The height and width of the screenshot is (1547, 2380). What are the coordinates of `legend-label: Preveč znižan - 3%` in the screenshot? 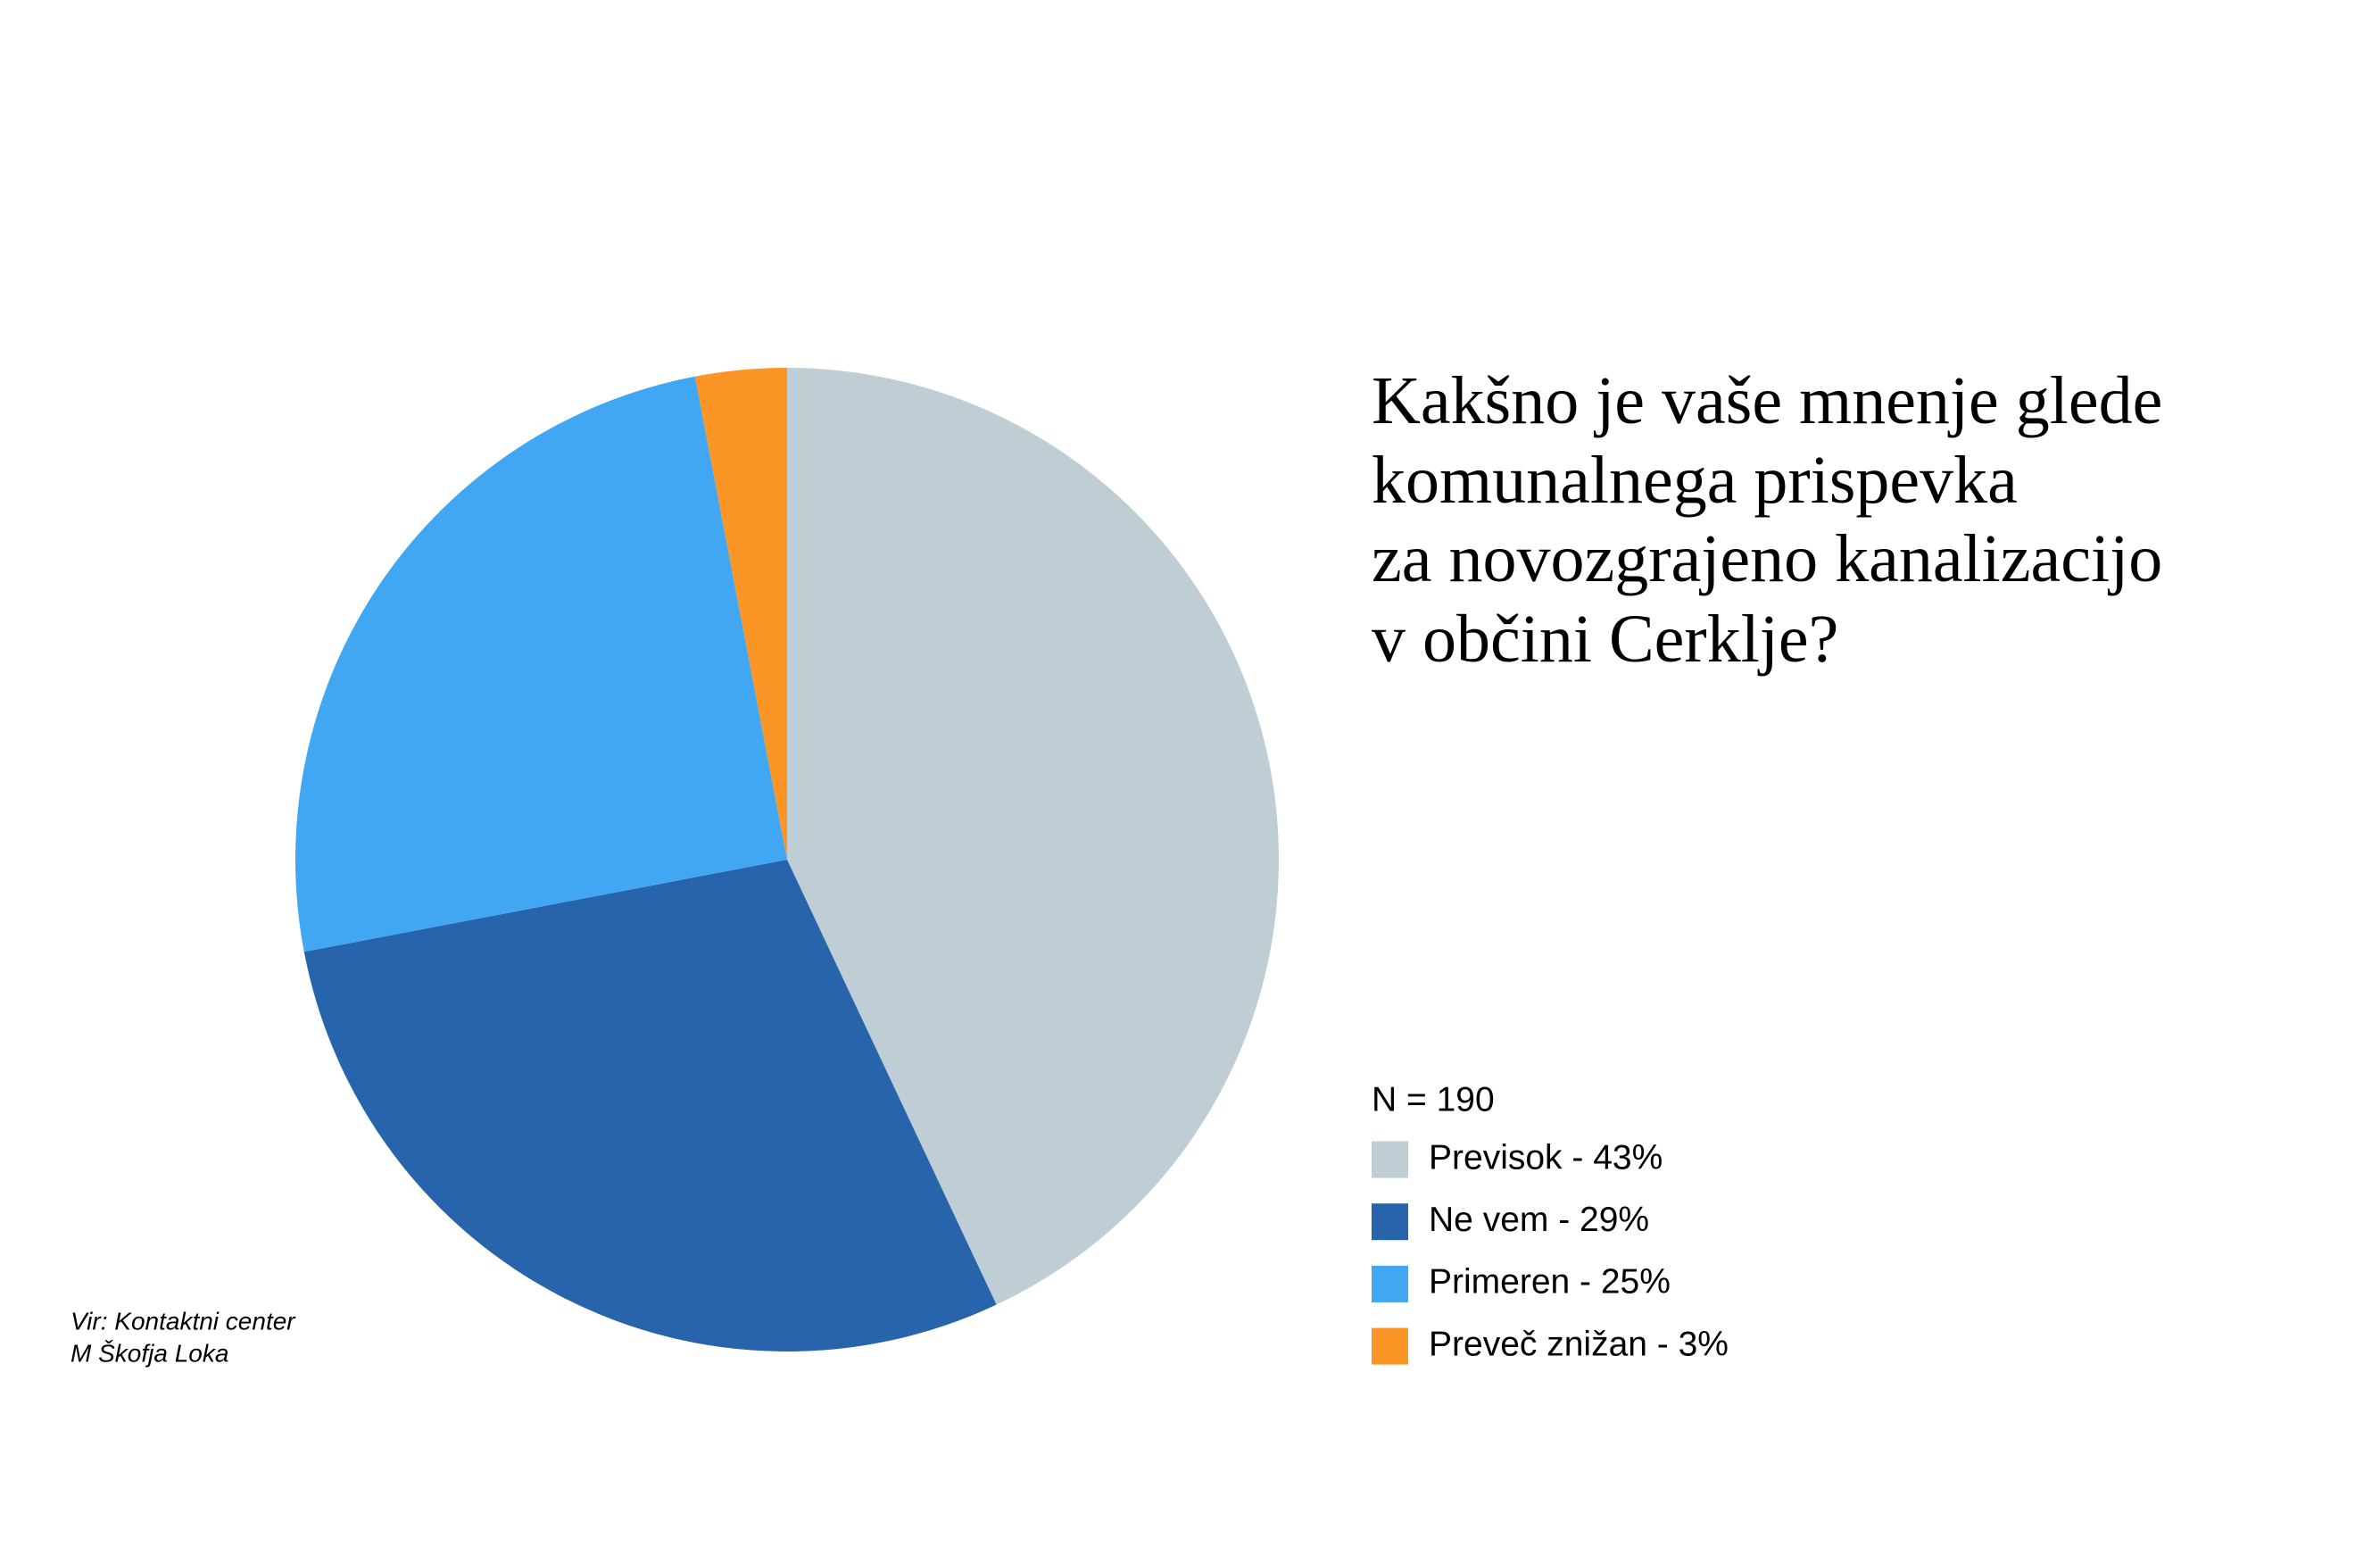 It's located at (1579, 1344).